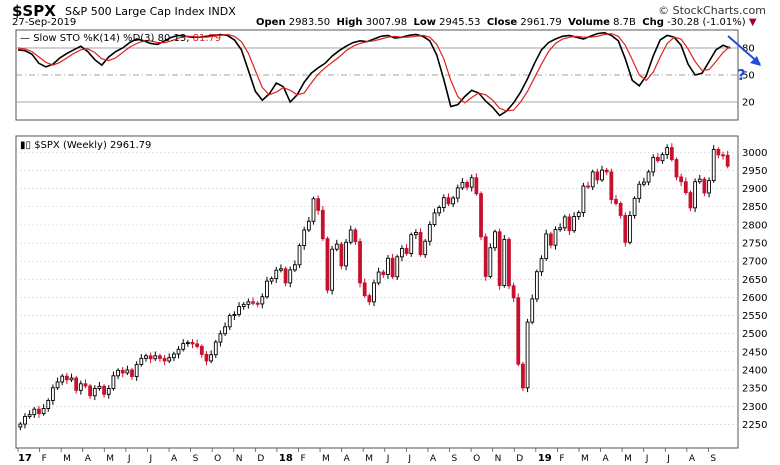 The width and height of the screenshot is (780, 465). Describe the element at coordinates (754, 244) in the screenshot. I see `price-tick-label: 2750` at that location.